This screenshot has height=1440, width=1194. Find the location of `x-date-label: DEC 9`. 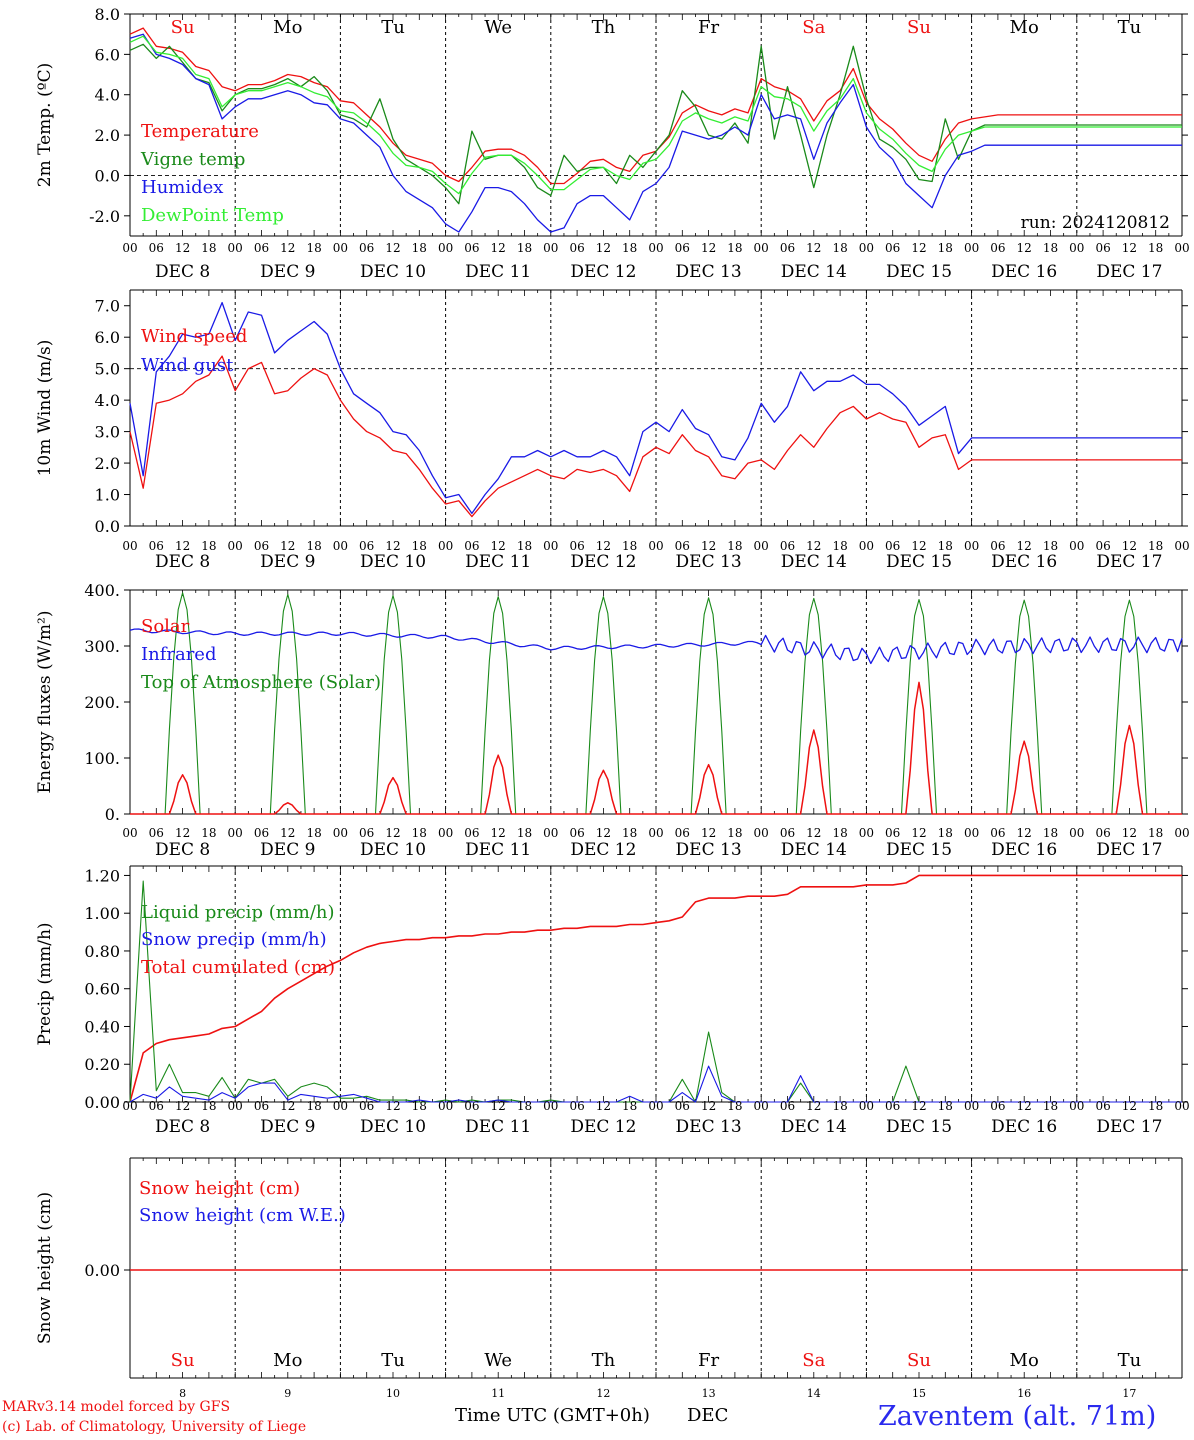

x-date-label: DEC 9 is located at coordinates (287, 272).